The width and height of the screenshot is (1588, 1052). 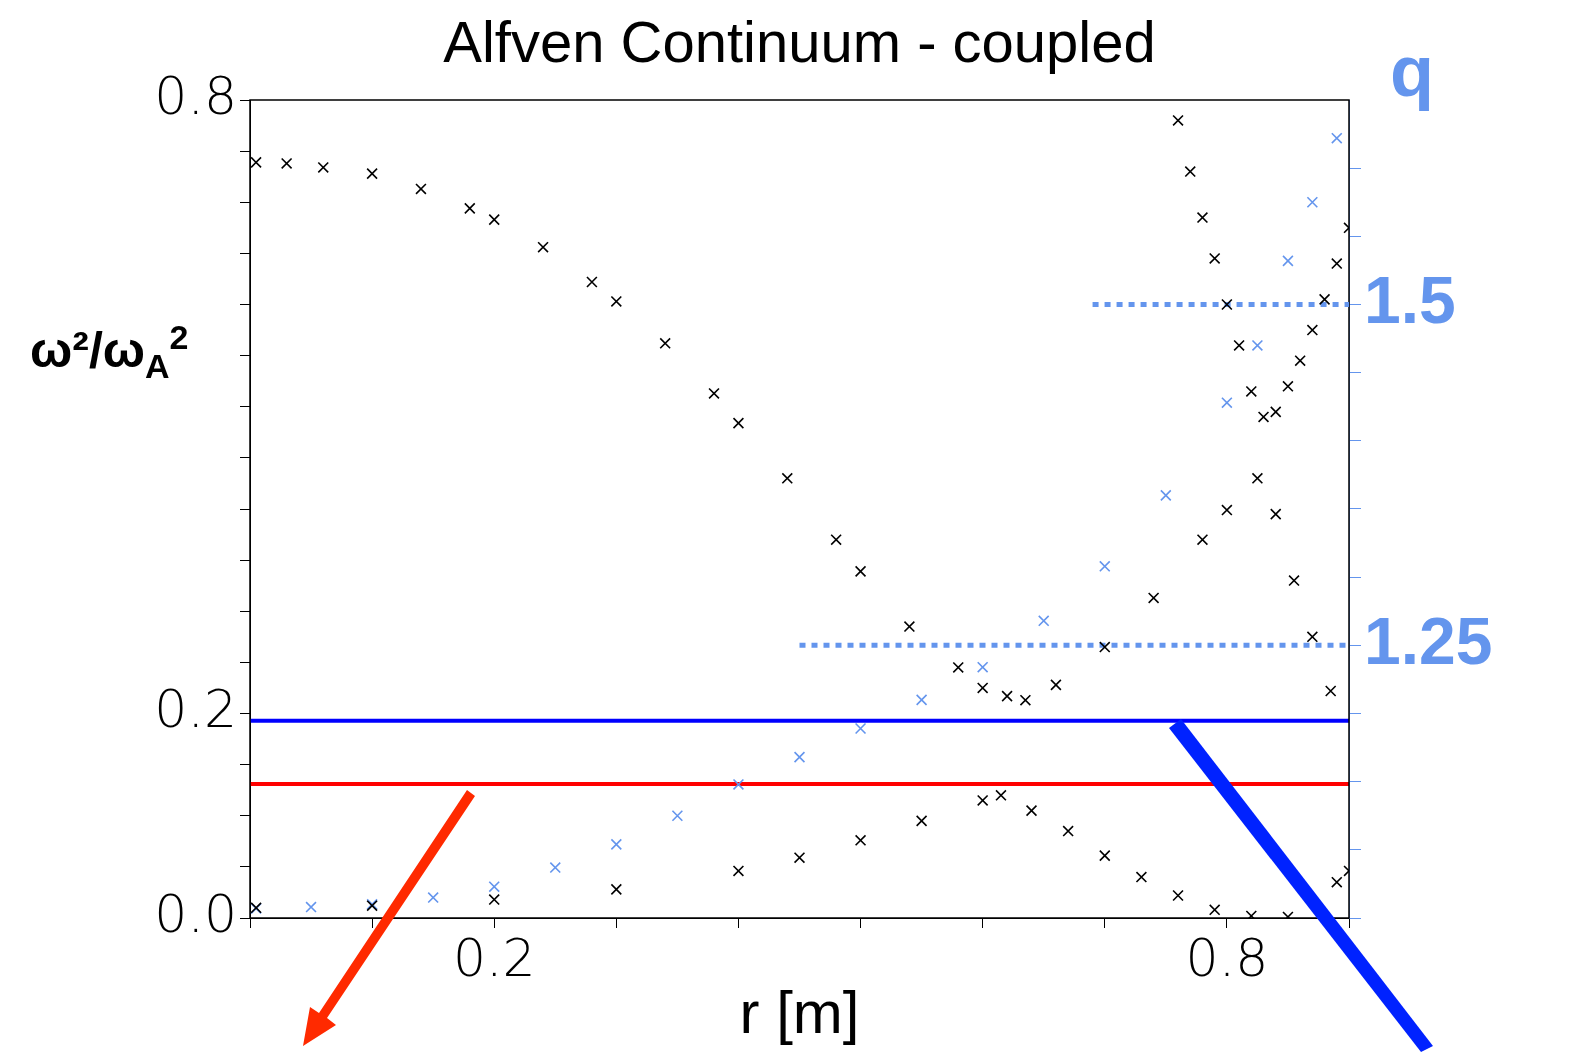 What do you see at coordinates (195, 709) in the screenshot?
I see `y-tick-label: 0.2` at bounding box center [195, 709].